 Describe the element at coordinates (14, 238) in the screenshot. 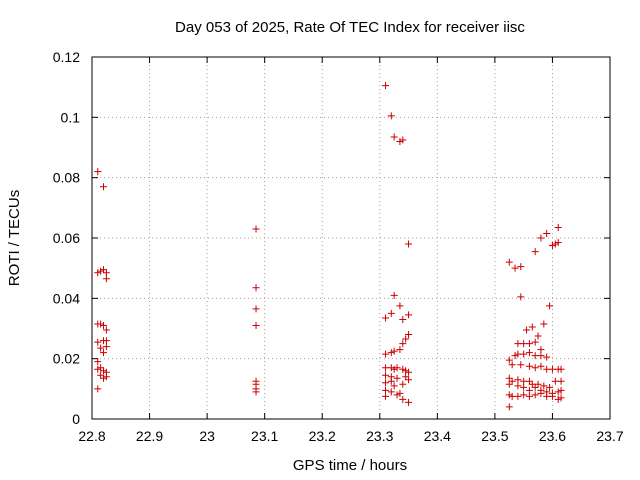

I see `y-axis-label: ROTI / TECUs` at that location.